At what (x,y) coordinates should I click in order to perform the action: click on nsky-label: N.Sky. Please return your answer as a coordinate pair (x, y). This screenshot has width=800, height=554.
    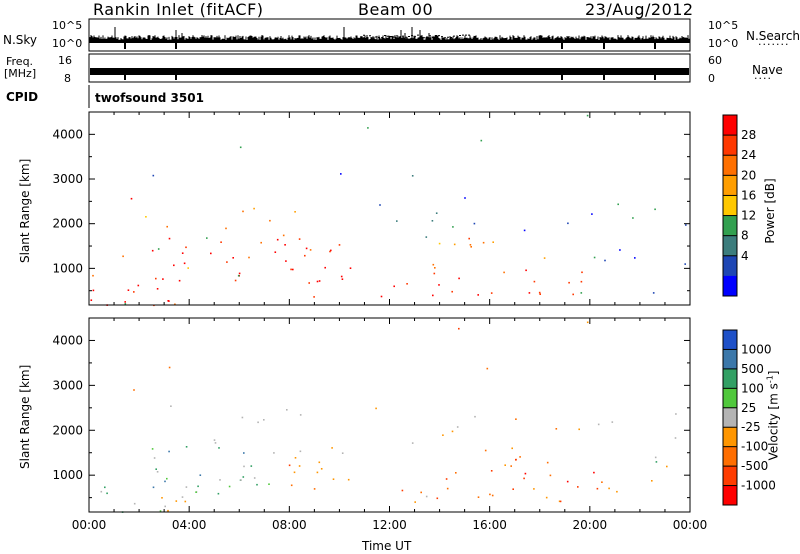
    Looking at the image, I should click on (20, 40).